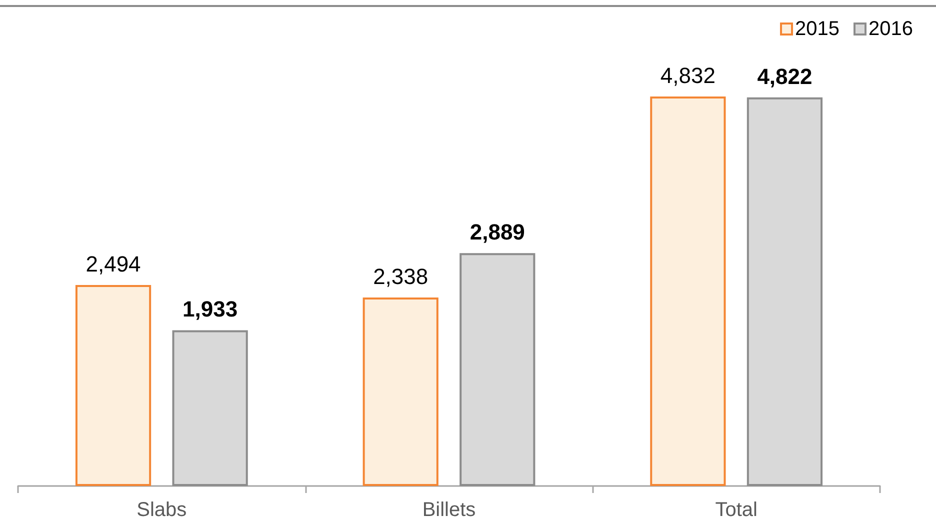  I want to click on data-label: 4,822, so click(784, 76).